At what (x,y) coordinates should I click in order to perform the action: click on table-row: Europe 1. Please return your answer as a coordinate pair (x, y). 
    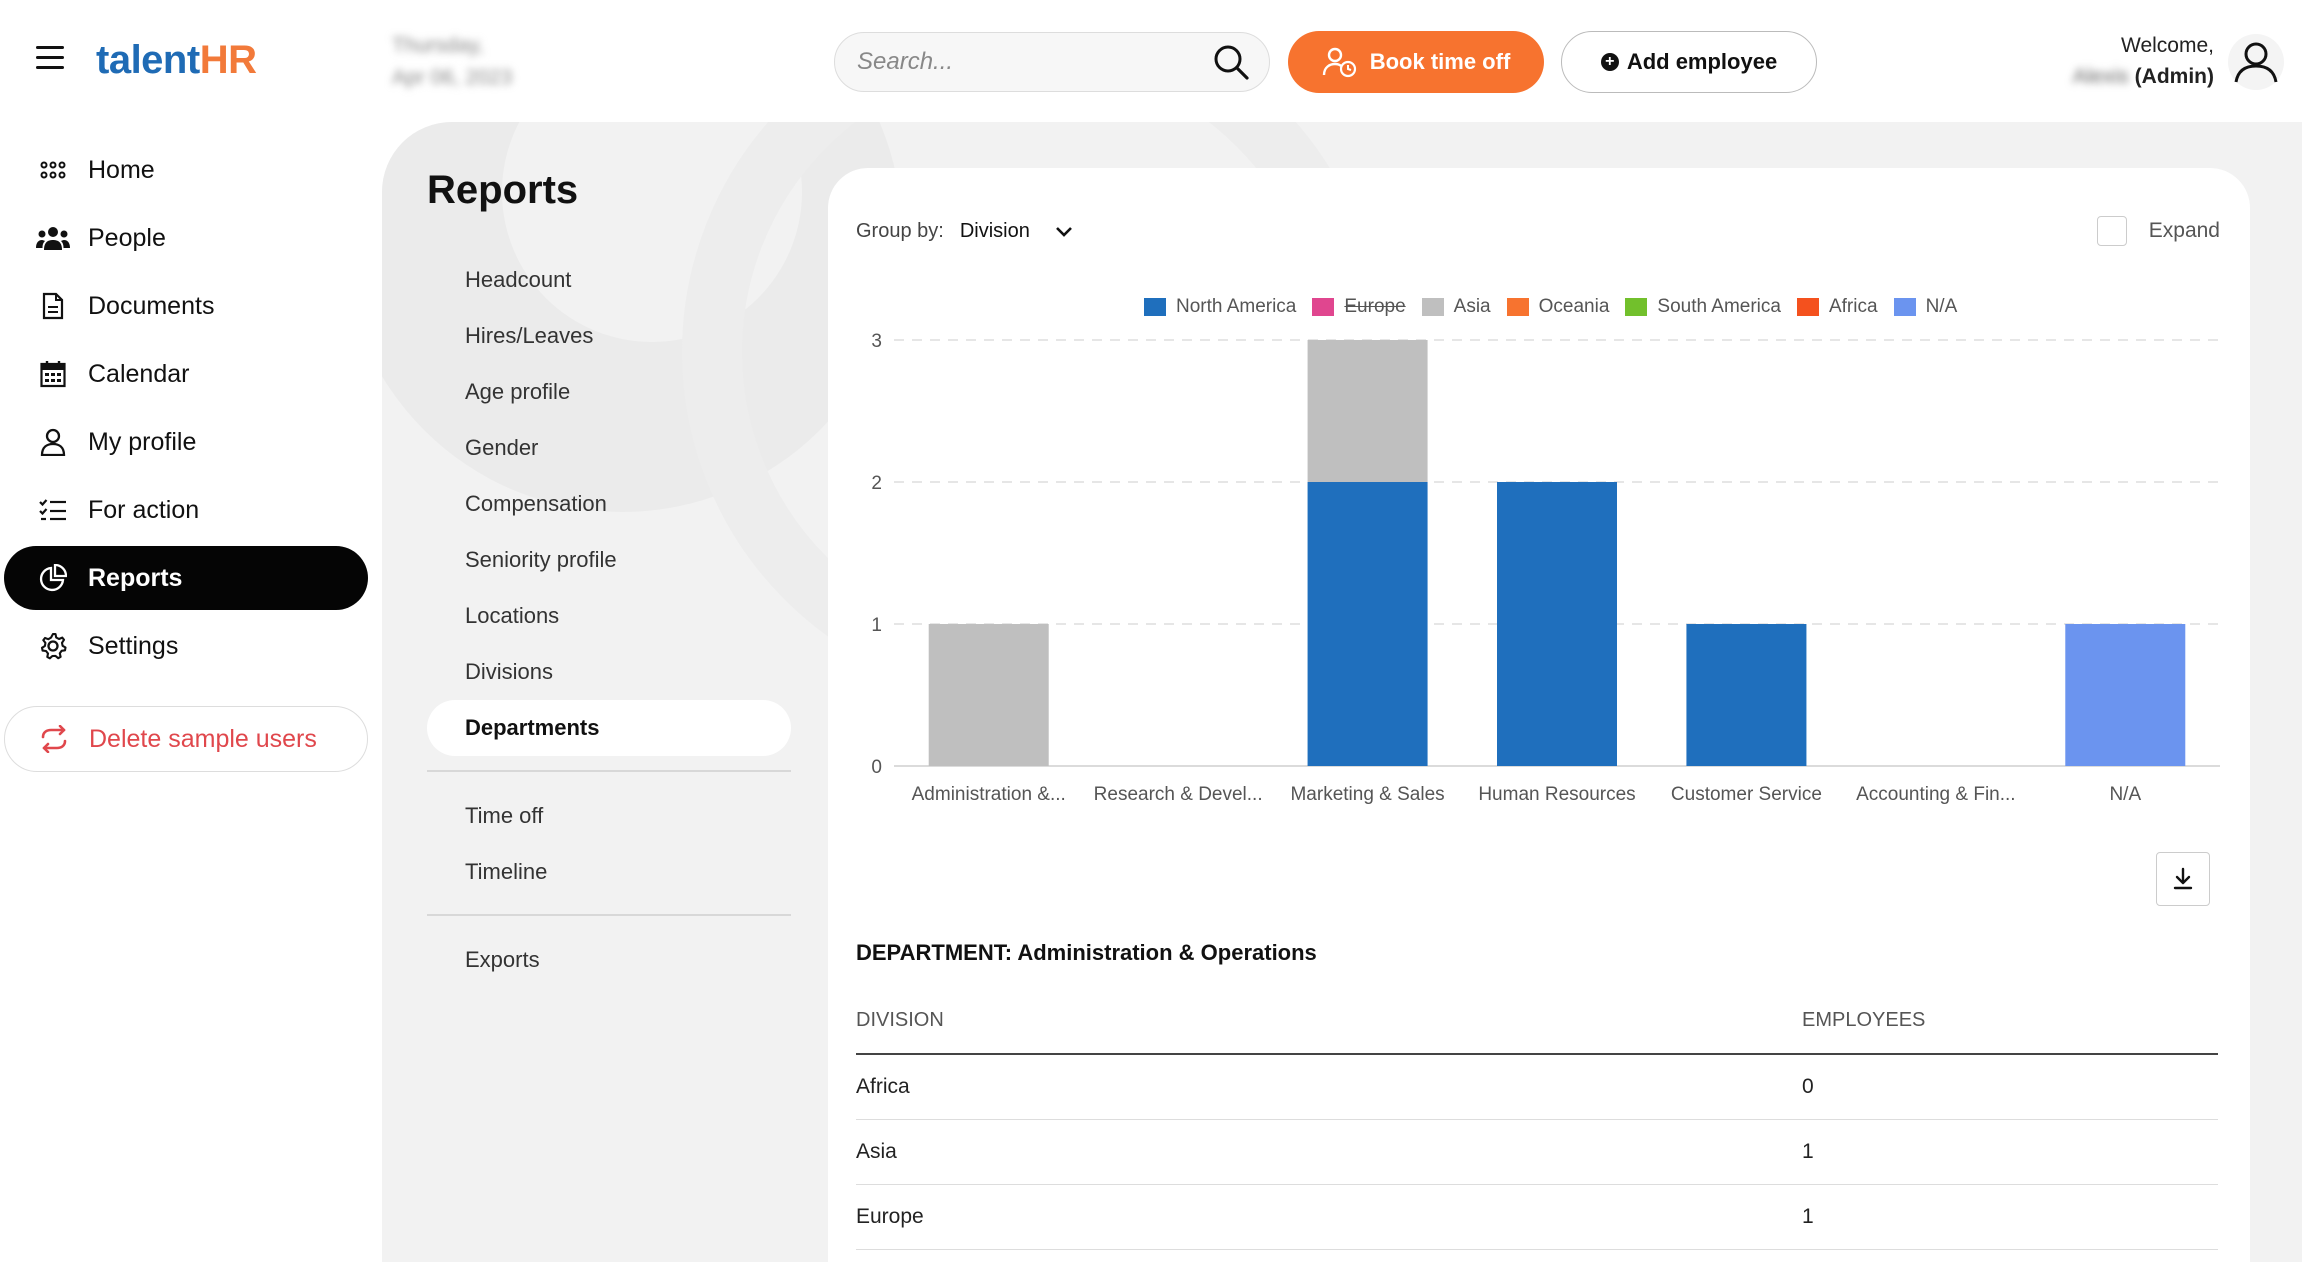
    Looking at the image, I should click on (1537, 1217).